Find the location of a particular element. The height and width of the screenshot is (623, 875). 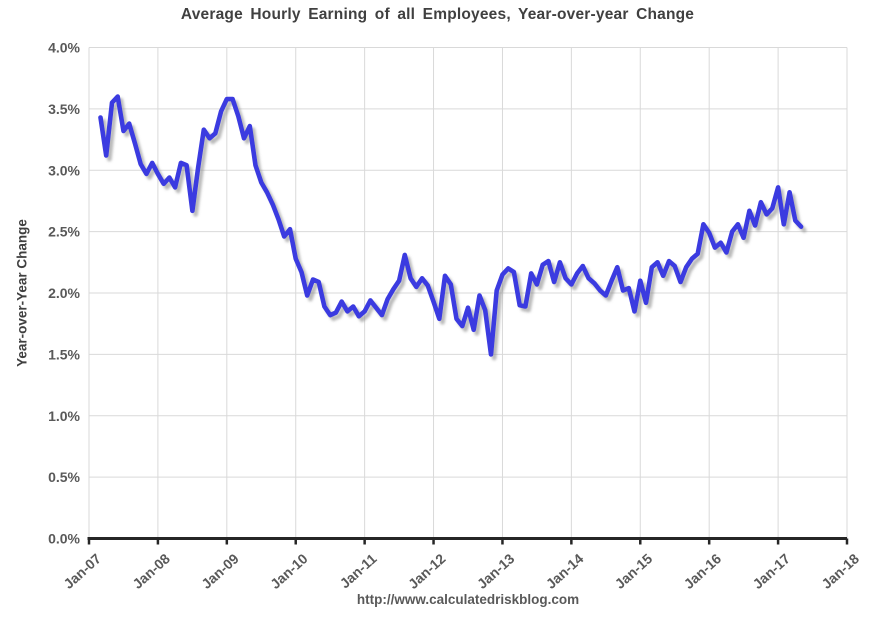

y-tick-label: 4.0% is located at coordinates (64, 48).